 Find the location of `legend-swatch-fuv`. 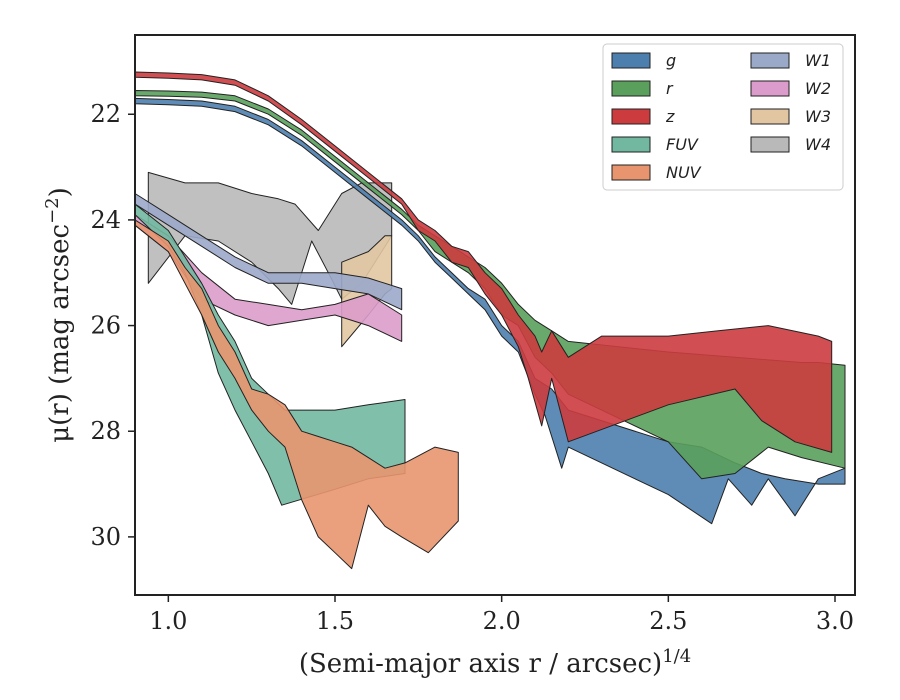

legend-swatch-fuv is located at coordinates (631, 144).